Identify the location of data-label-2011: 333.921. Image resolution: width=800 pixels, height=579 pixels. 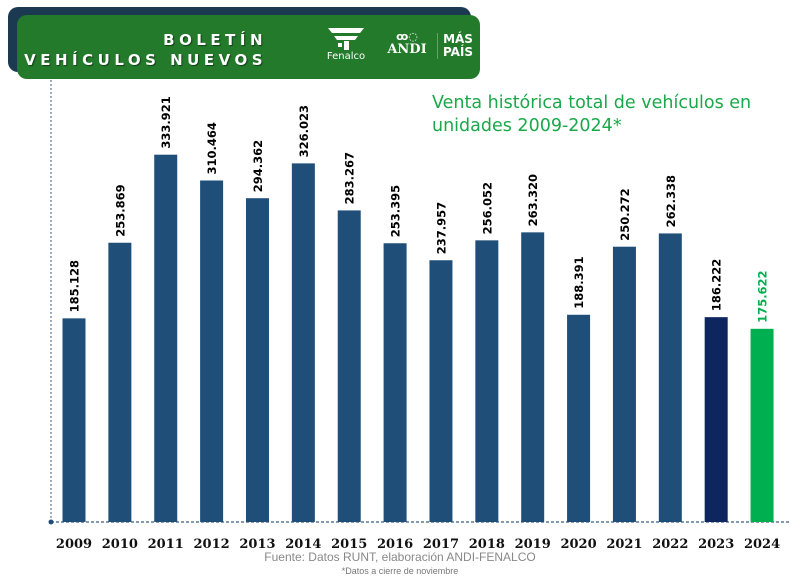
(166, 122).